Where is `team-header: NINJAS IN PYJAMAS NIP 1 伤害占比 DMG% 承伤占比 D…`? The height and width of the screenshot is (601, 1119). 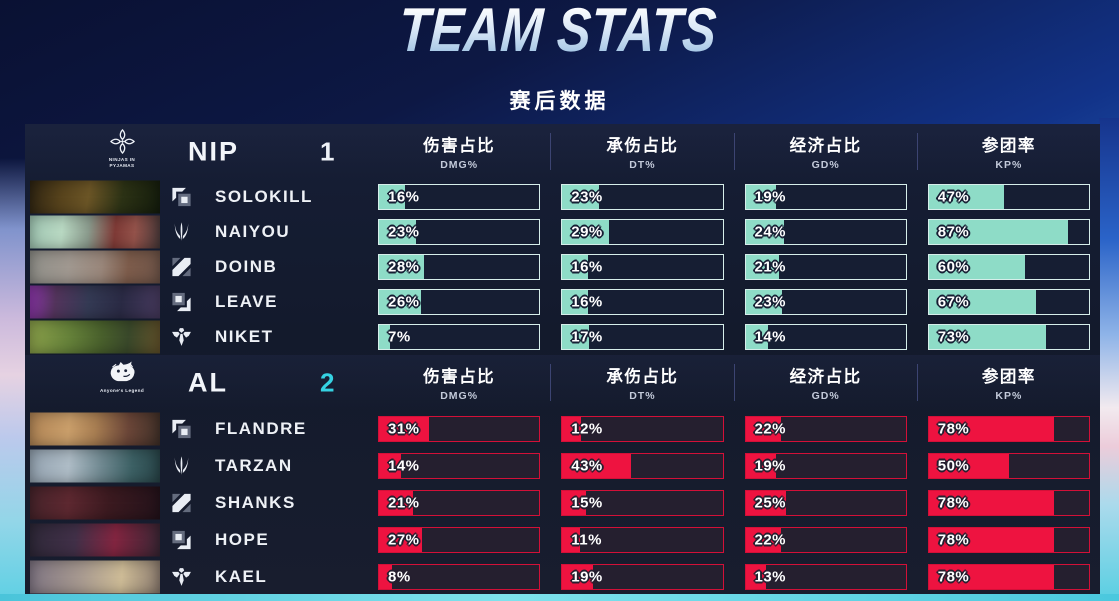 team-header: NINJAS IN PYJAMAS NIP 1 伤害占比 DMG% 承伤占比 D… is located at coordinates (562, 151).